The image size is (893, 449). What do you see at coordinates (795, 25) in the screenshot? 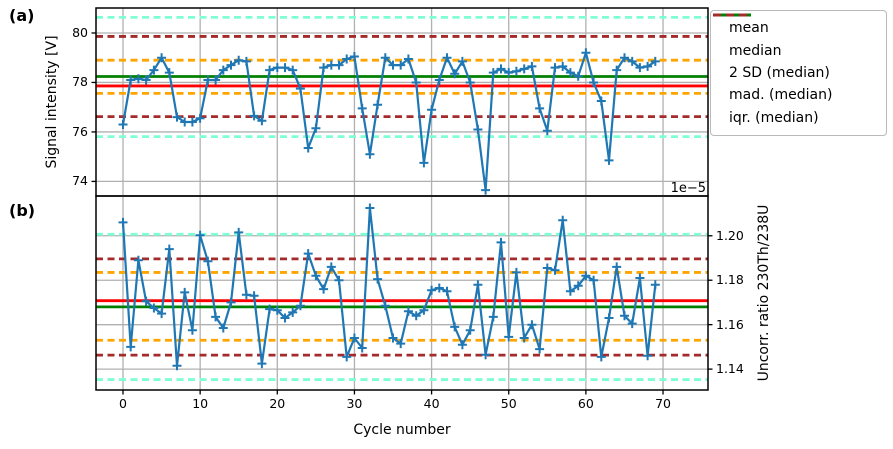
I see `legend-entry-mean: mean` at bounding box center [795, 25].